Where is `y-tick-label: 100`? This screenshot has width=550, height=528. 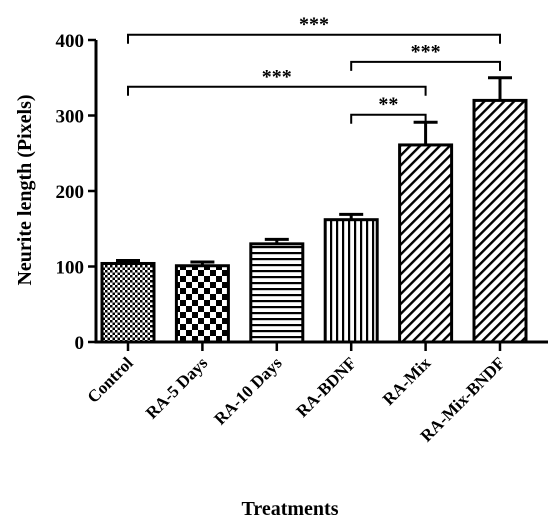 y-tick-label: 100 is located at coordinates (70, 268).